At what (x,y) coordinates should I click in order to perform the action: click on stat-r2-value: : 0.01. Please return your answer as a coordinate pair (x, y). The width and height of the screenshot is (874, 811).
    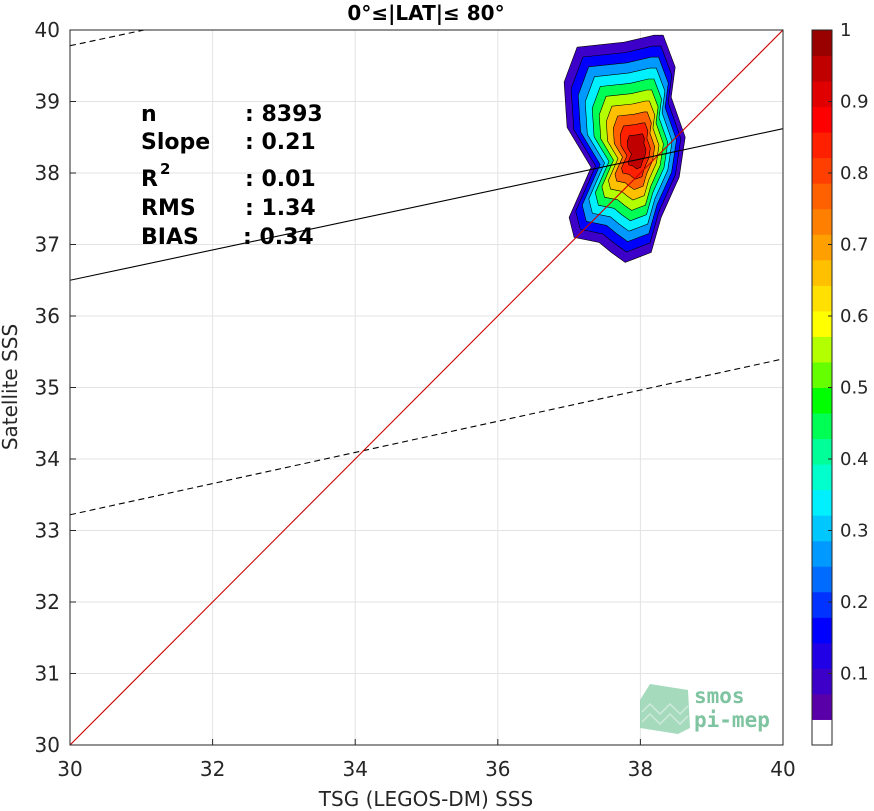
    Looking at the image, I should click on (280, 179).